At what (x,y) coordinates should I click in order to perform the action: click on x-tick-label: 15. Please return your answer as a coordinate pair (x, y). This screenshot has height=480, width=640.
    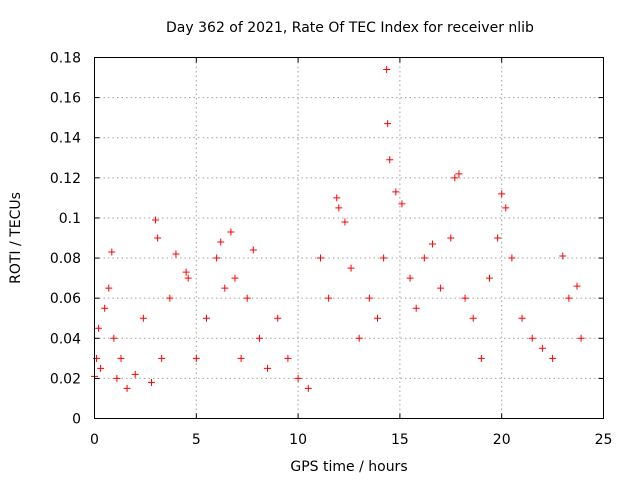
    Looking at the image, I should click on (400, 440).